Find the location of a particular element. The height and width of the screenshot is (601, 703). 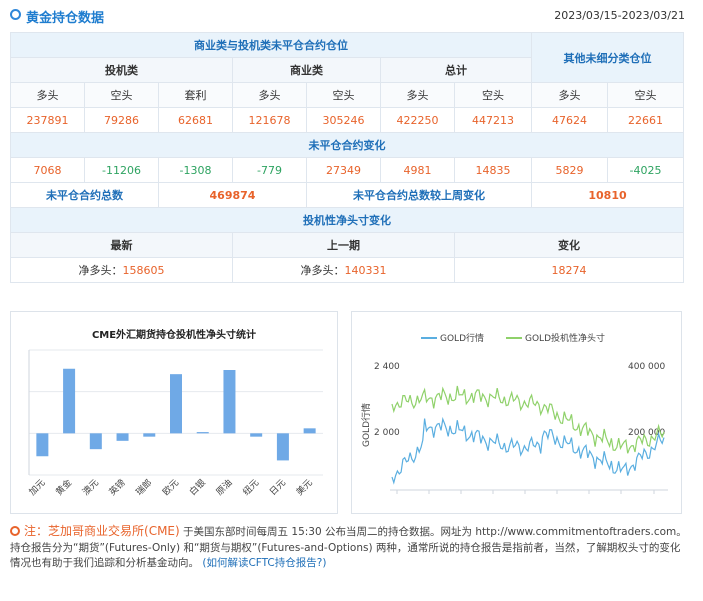

change-value: 14835 is located at coordinates (493, 170).